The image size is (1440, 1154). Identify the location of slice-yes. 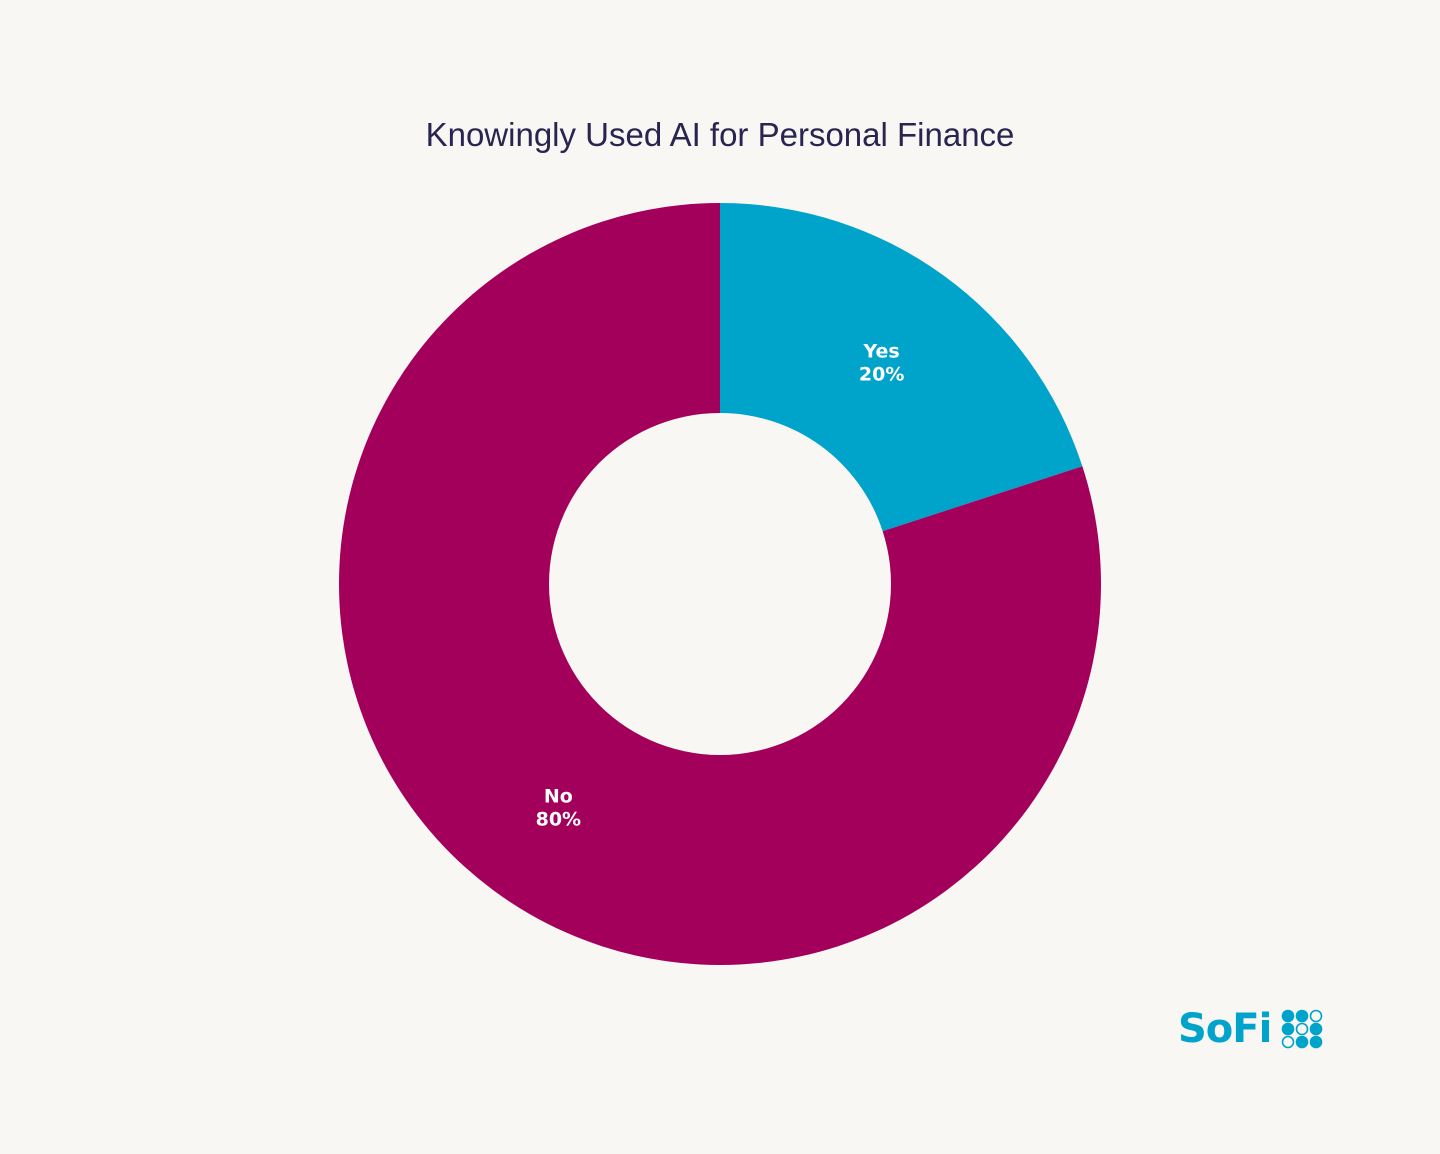
(901, 367).